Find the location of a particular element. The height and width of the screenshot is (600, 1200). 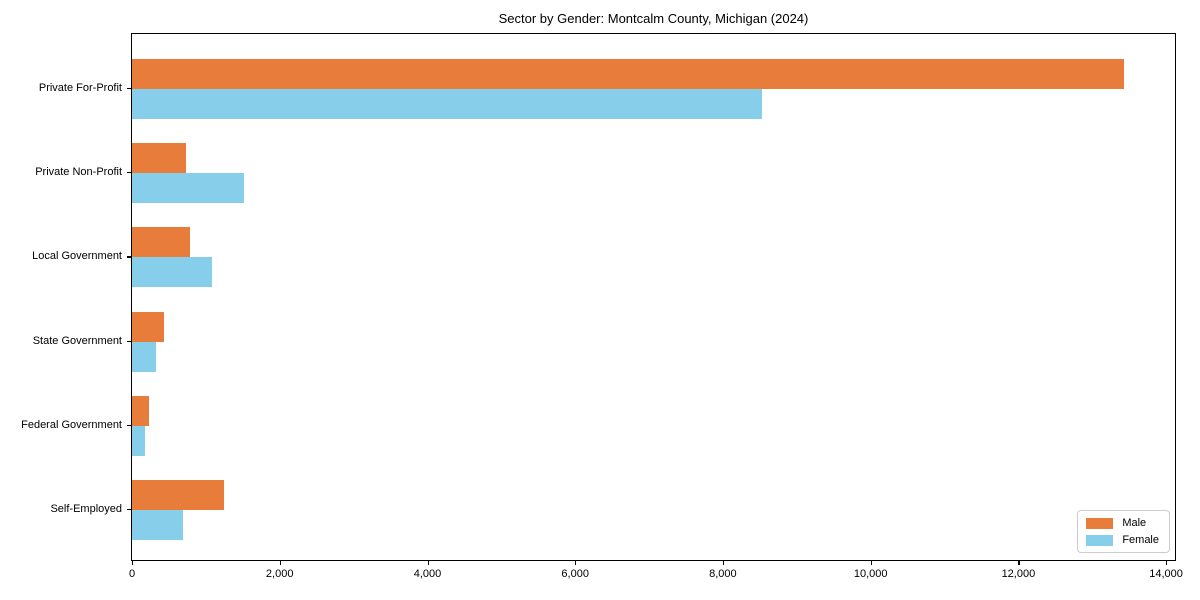

x-label-14000: 14,000 is located at coordinates (1166, 574).